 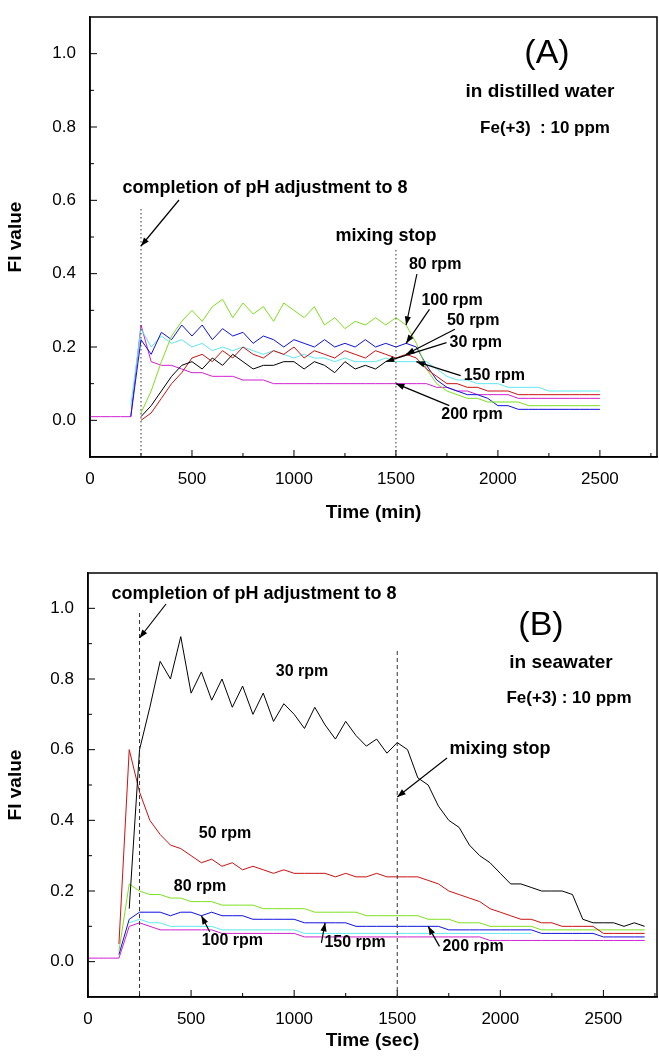 I want to click on x-axis-title: Time (sec), so click(x=372, y=1039).